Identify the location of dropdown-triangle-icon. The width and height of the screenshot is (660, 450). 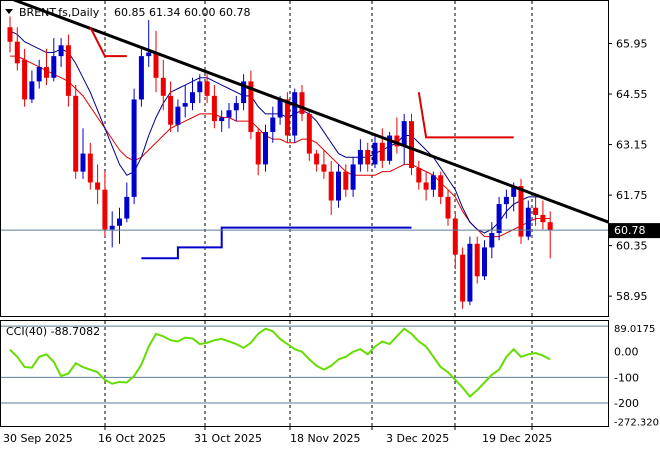
(9, 11).